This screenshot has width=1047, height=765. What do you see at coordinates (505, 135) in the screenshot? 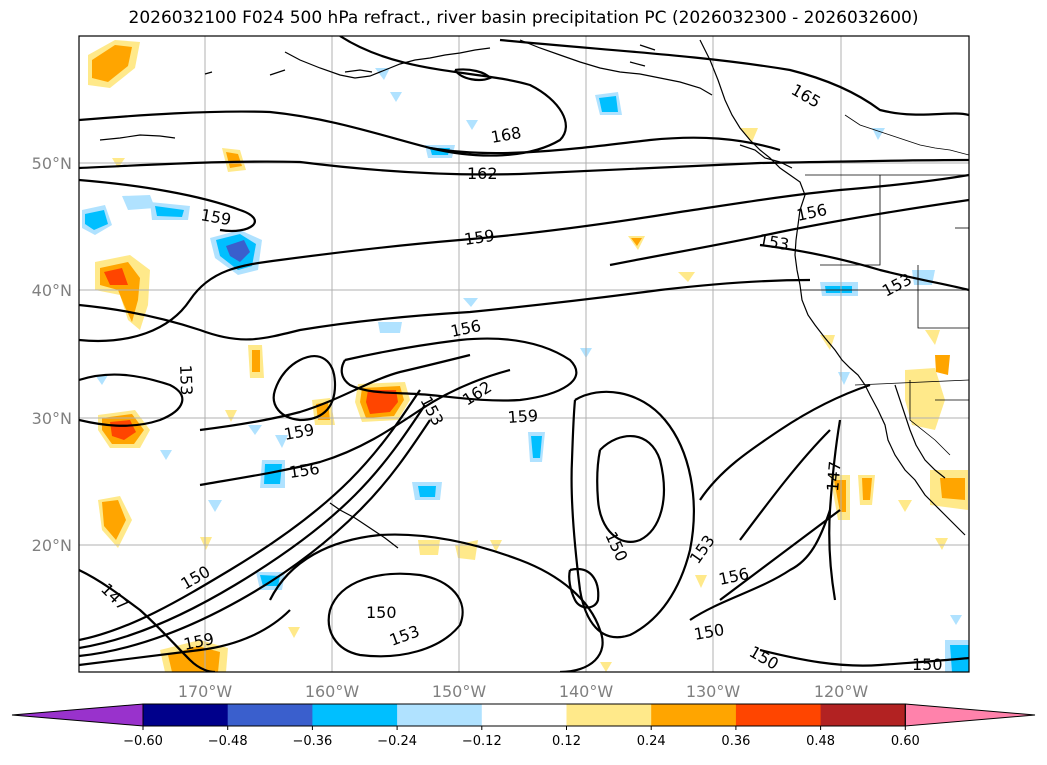
I see `contour-label: 168` at bounding box center [505, 135].